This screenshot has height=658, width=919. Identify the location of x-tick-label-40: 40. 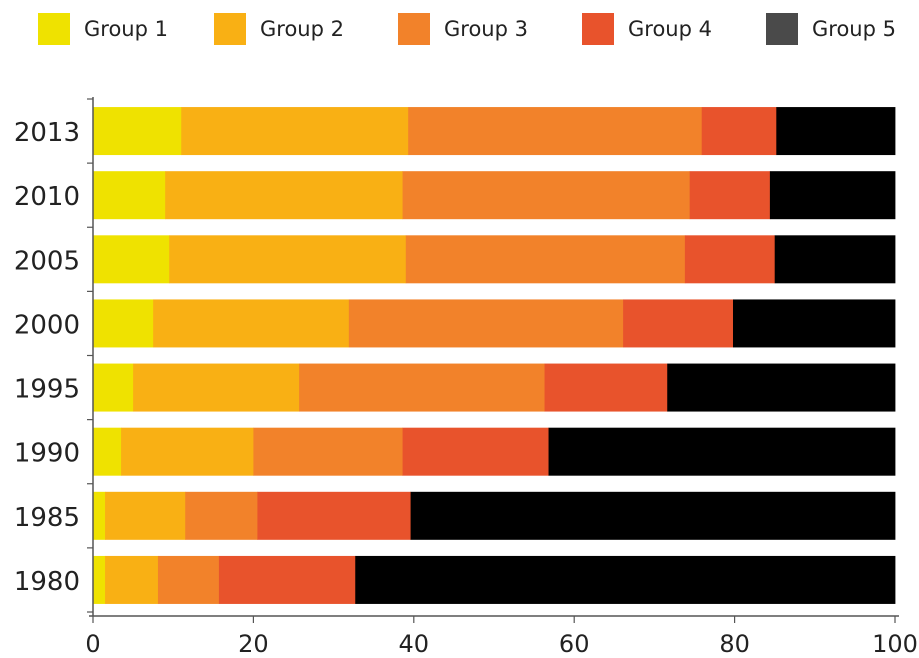
(414, 644).